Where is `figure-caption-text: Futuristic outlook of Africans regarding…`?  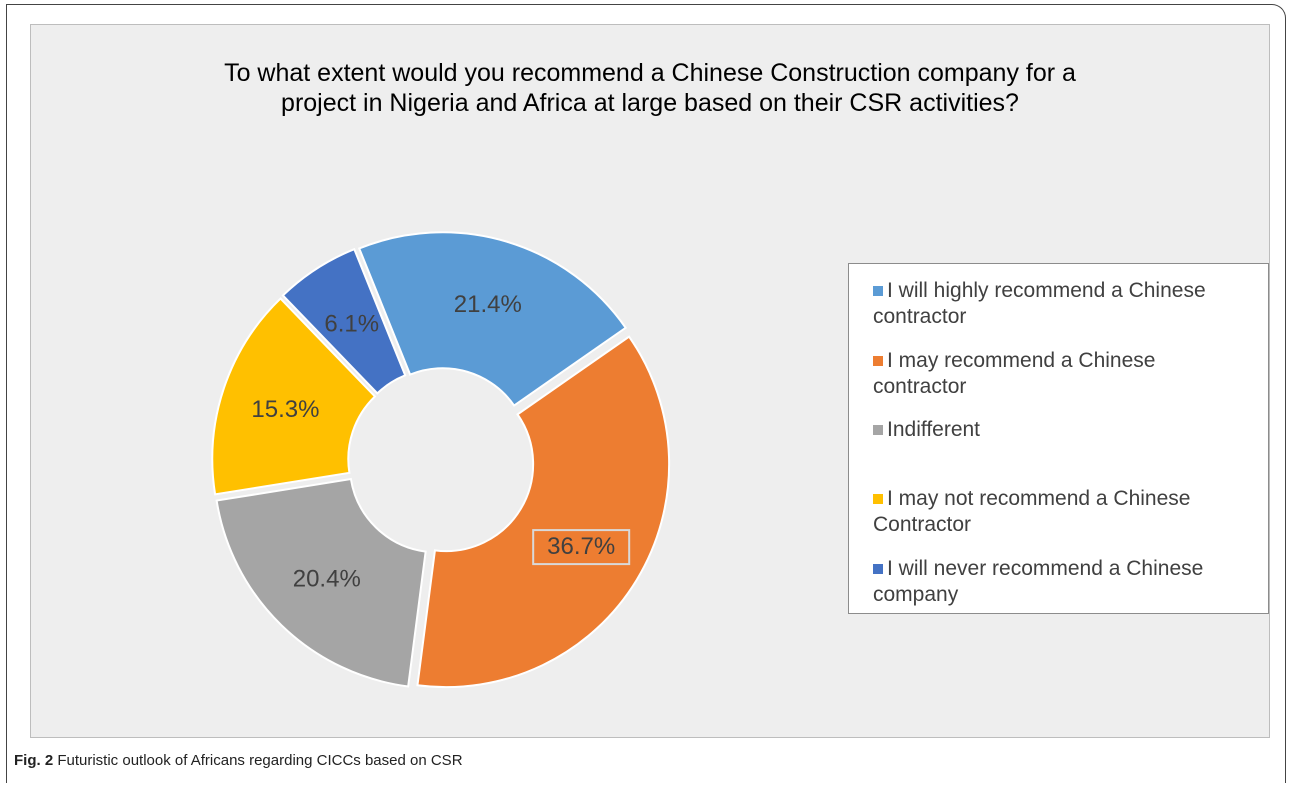 figure-caption-text: Futuristic outlook of Africans regarding… is located at coordinates (258, 760).